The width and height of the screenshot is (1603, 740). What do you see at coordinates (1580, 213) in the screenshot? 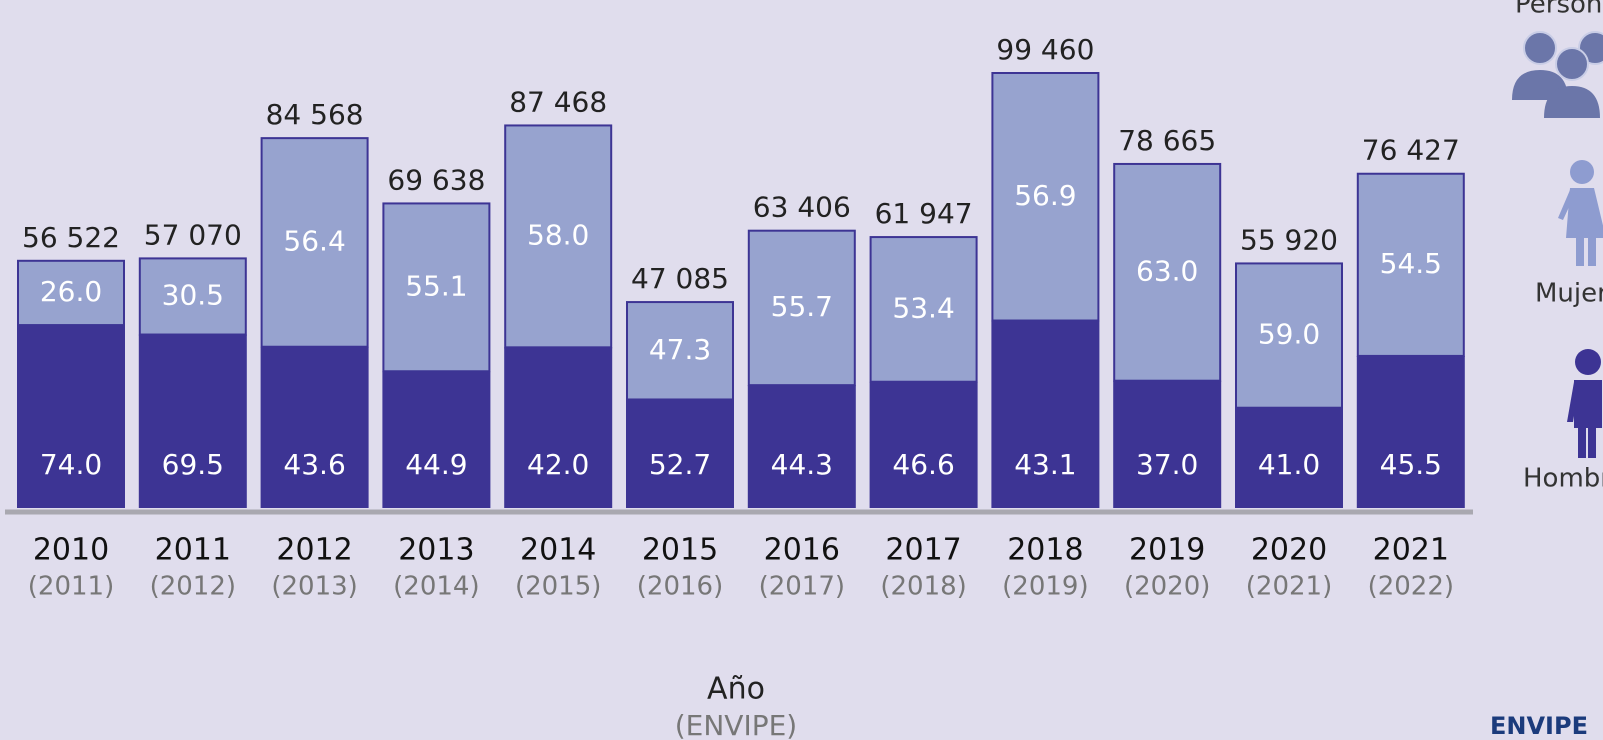
I see `mujeres-icon` at bounding box center [1580, 213].